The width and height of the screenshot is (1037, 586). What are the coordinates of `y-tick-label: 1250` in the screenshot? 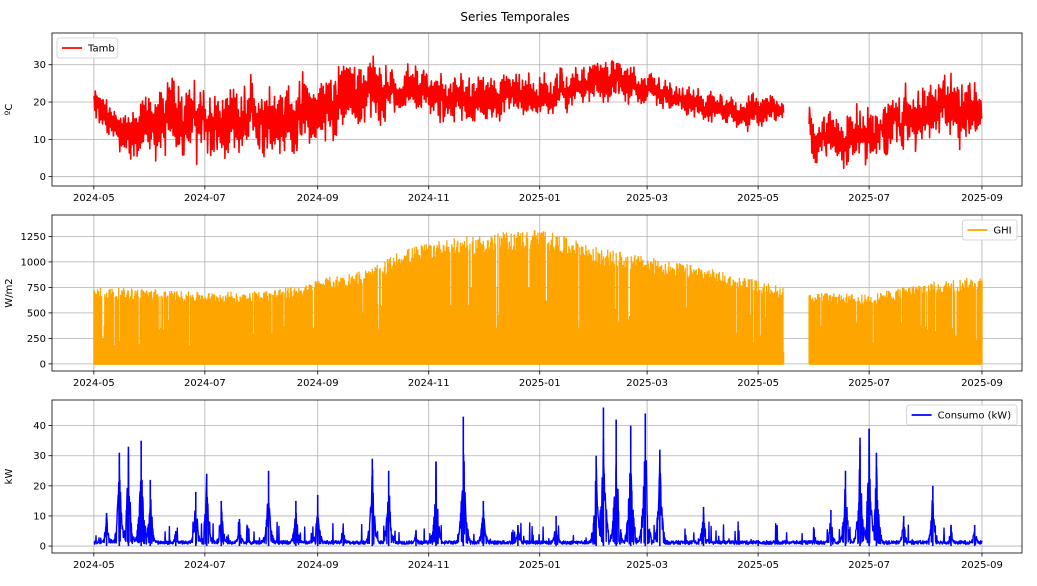 It's located at (33, 237).